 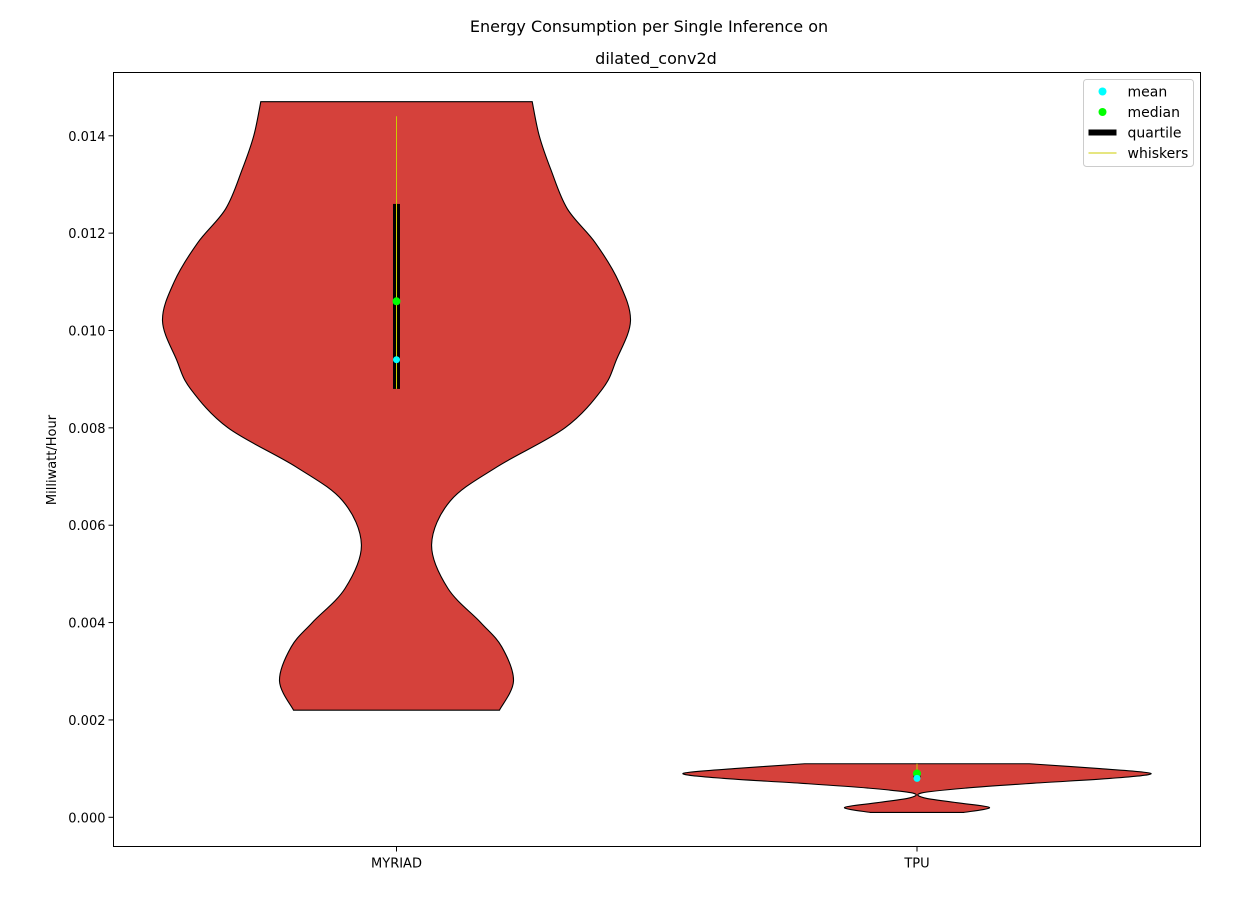 What do you see at coordinates (86, 137) in the screenshot?
I see `y-tick-label: 0.014` at bounding box center [86, 137].